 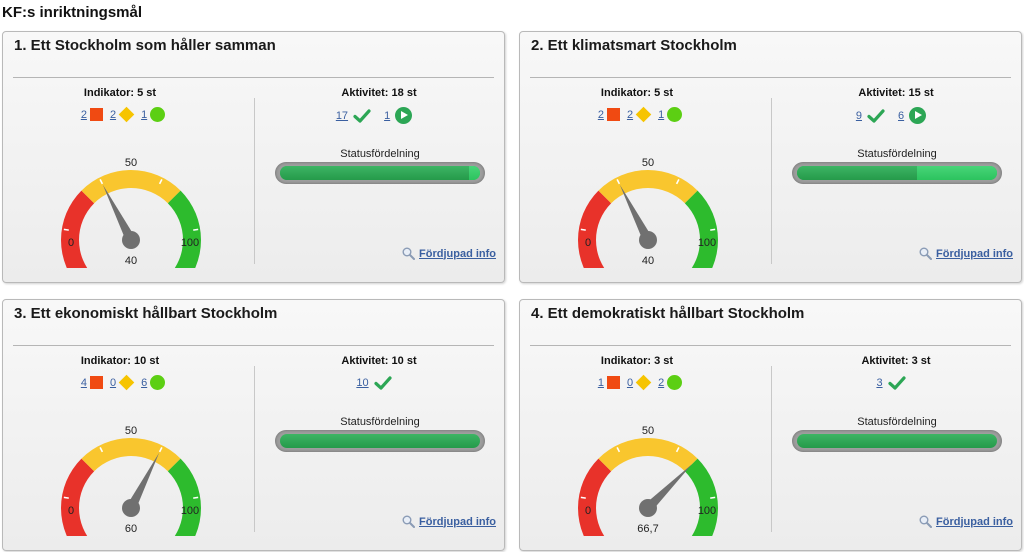 I want to click on indicator-green-count: 6, so click(x=144, y=382).